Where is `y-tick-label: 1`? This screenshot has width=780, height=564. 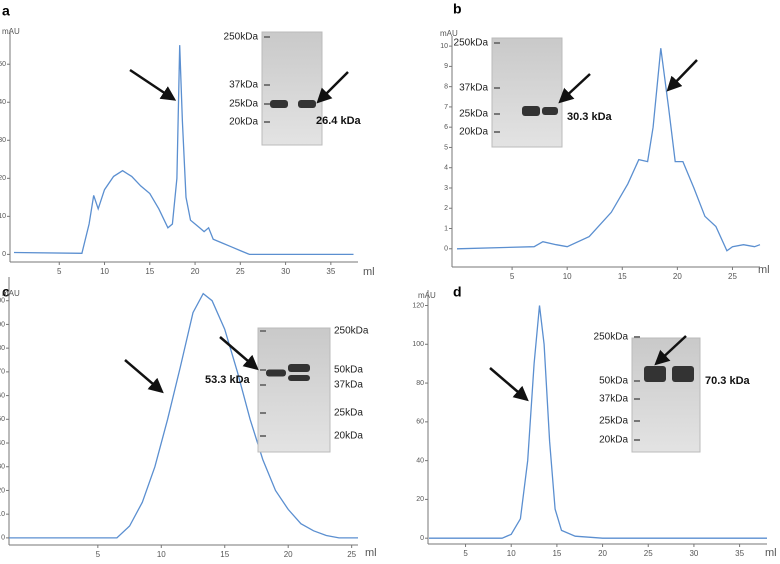
y-tick-label: 1 is located at coordinates (446, 228).